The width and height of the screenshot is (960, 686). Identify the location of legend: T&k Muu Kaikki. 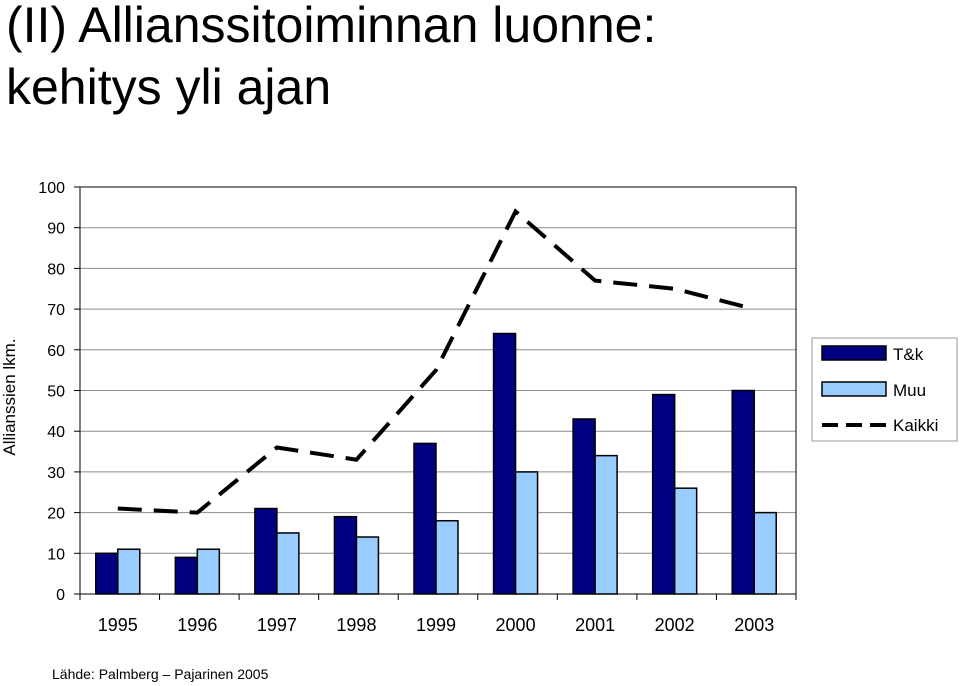
(884, 389).